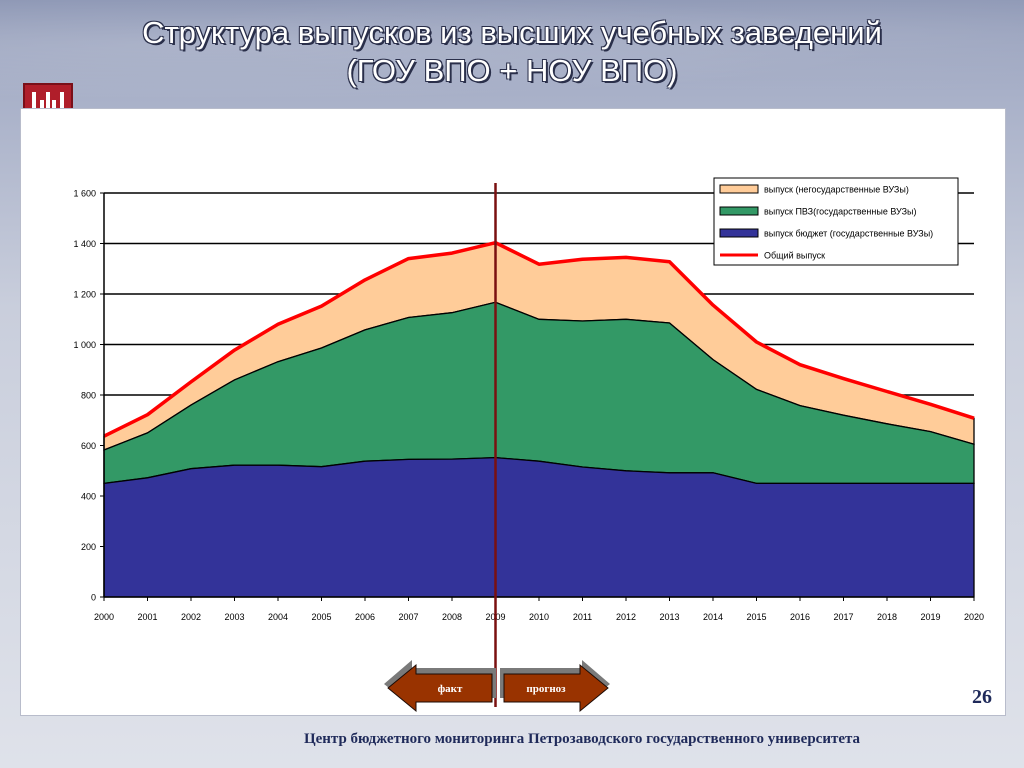  What do you see at coordinates (88, 446) in the screenshot?
I see `y-tick-label-3: 600` at bounding box center [88, 446].